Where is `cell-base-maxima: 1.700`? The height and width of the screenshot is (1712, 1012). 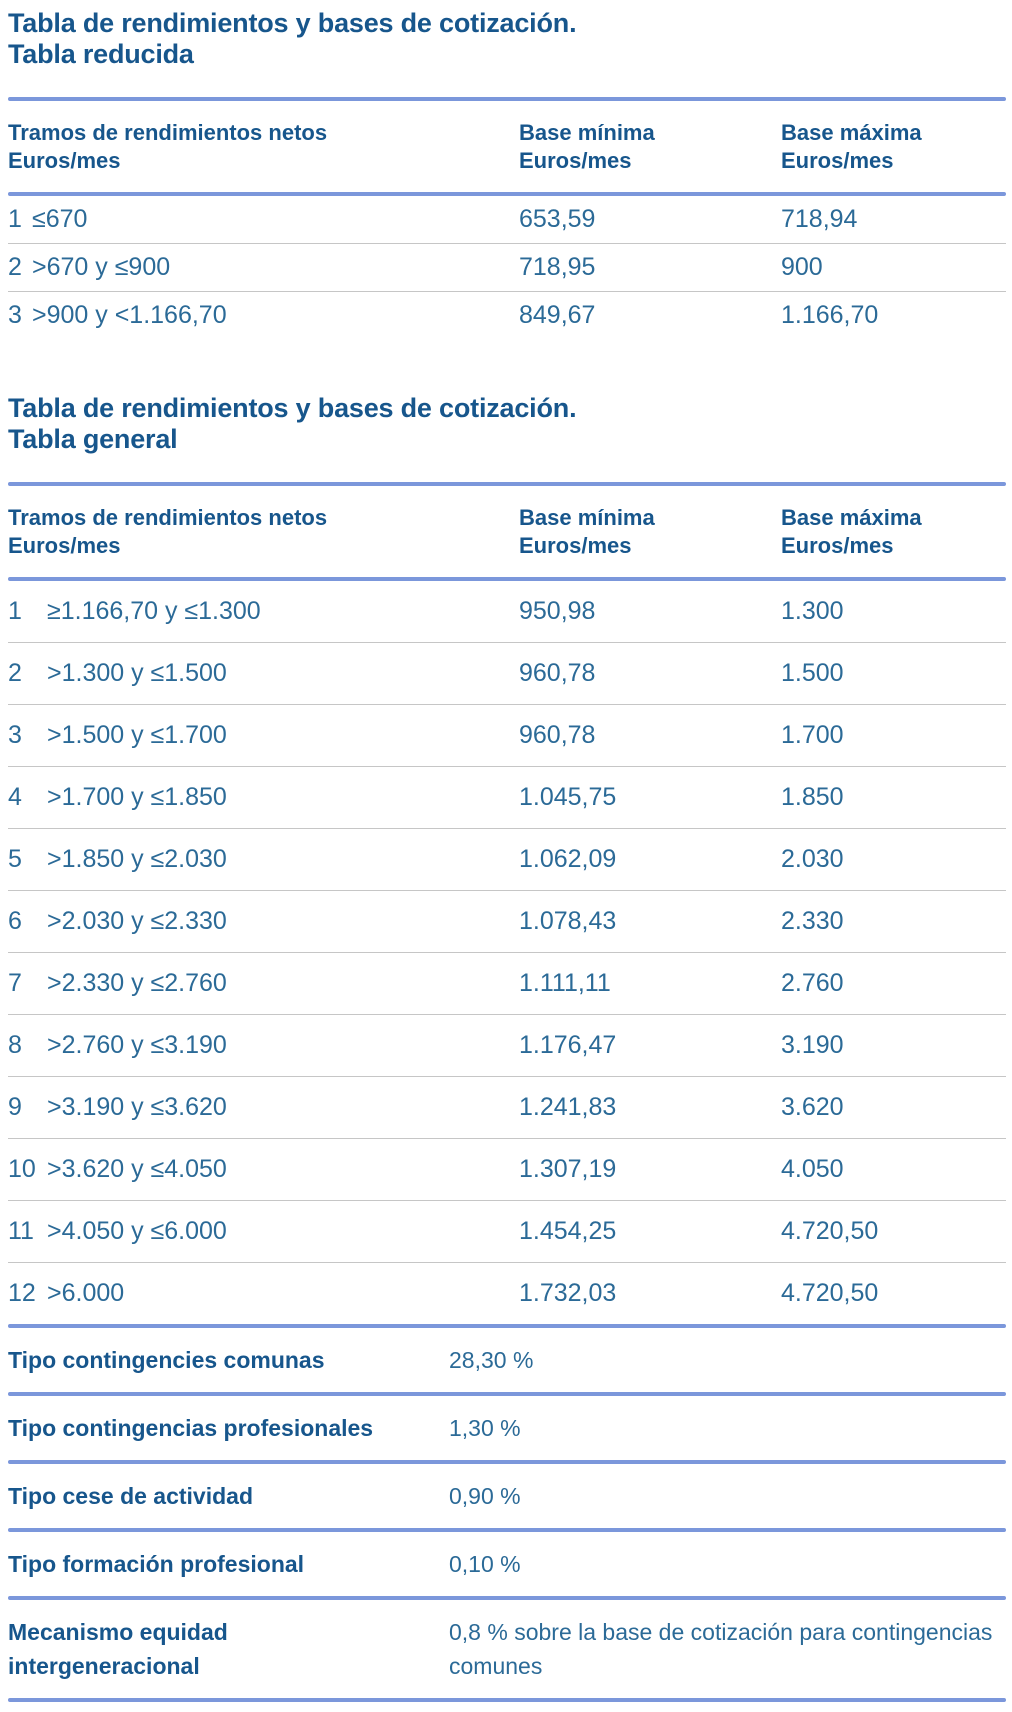 cell-base-maxima: 1.700 is located at coordinates (812, 735).